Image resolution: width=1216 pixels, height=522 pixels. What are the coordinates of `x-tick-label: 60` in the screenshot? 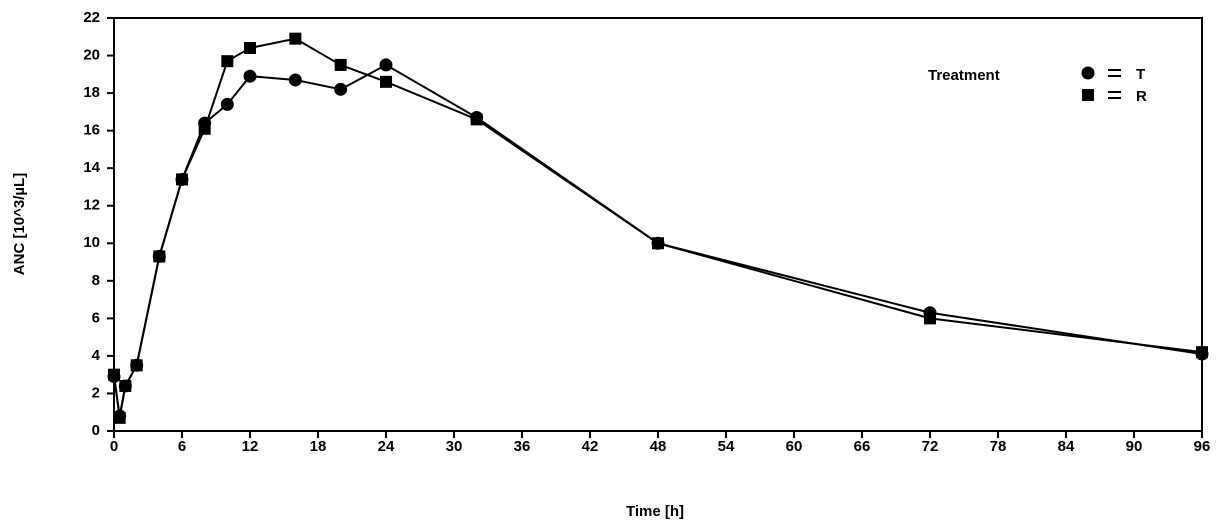 It's located at (794, 446).